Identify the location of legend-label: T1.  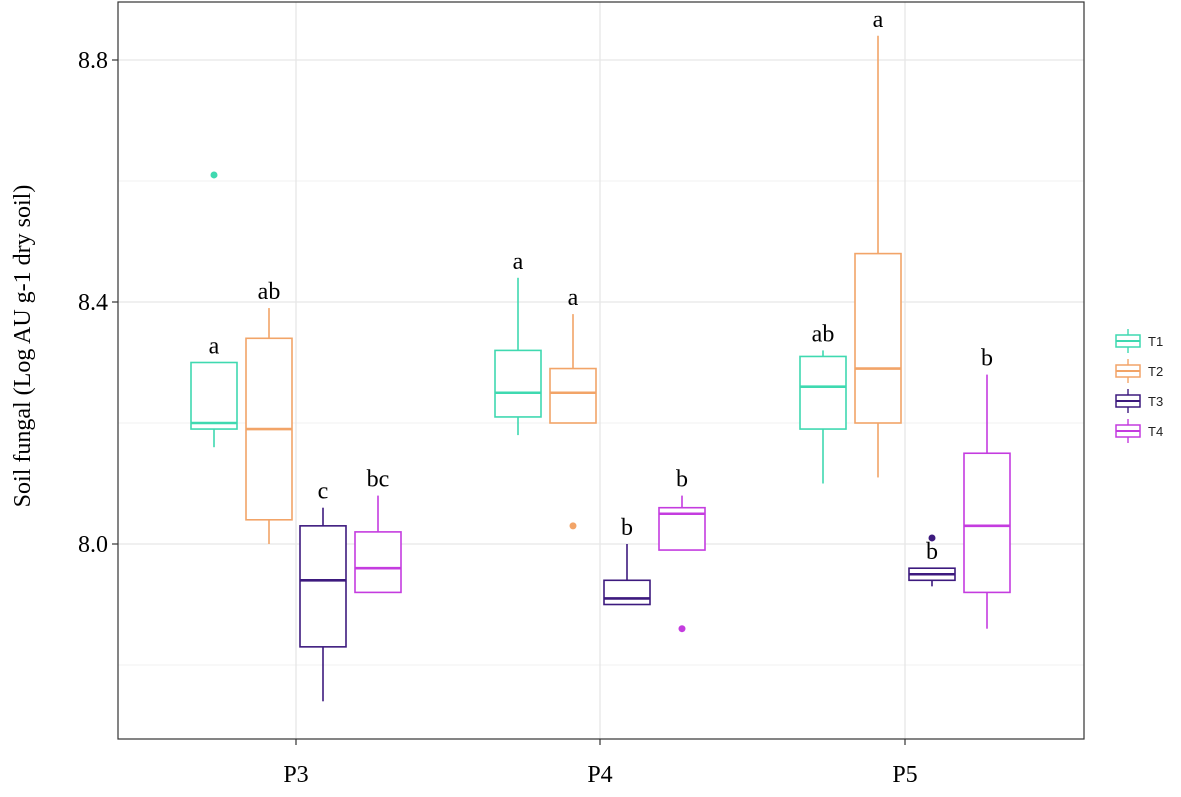
(1155, 341).